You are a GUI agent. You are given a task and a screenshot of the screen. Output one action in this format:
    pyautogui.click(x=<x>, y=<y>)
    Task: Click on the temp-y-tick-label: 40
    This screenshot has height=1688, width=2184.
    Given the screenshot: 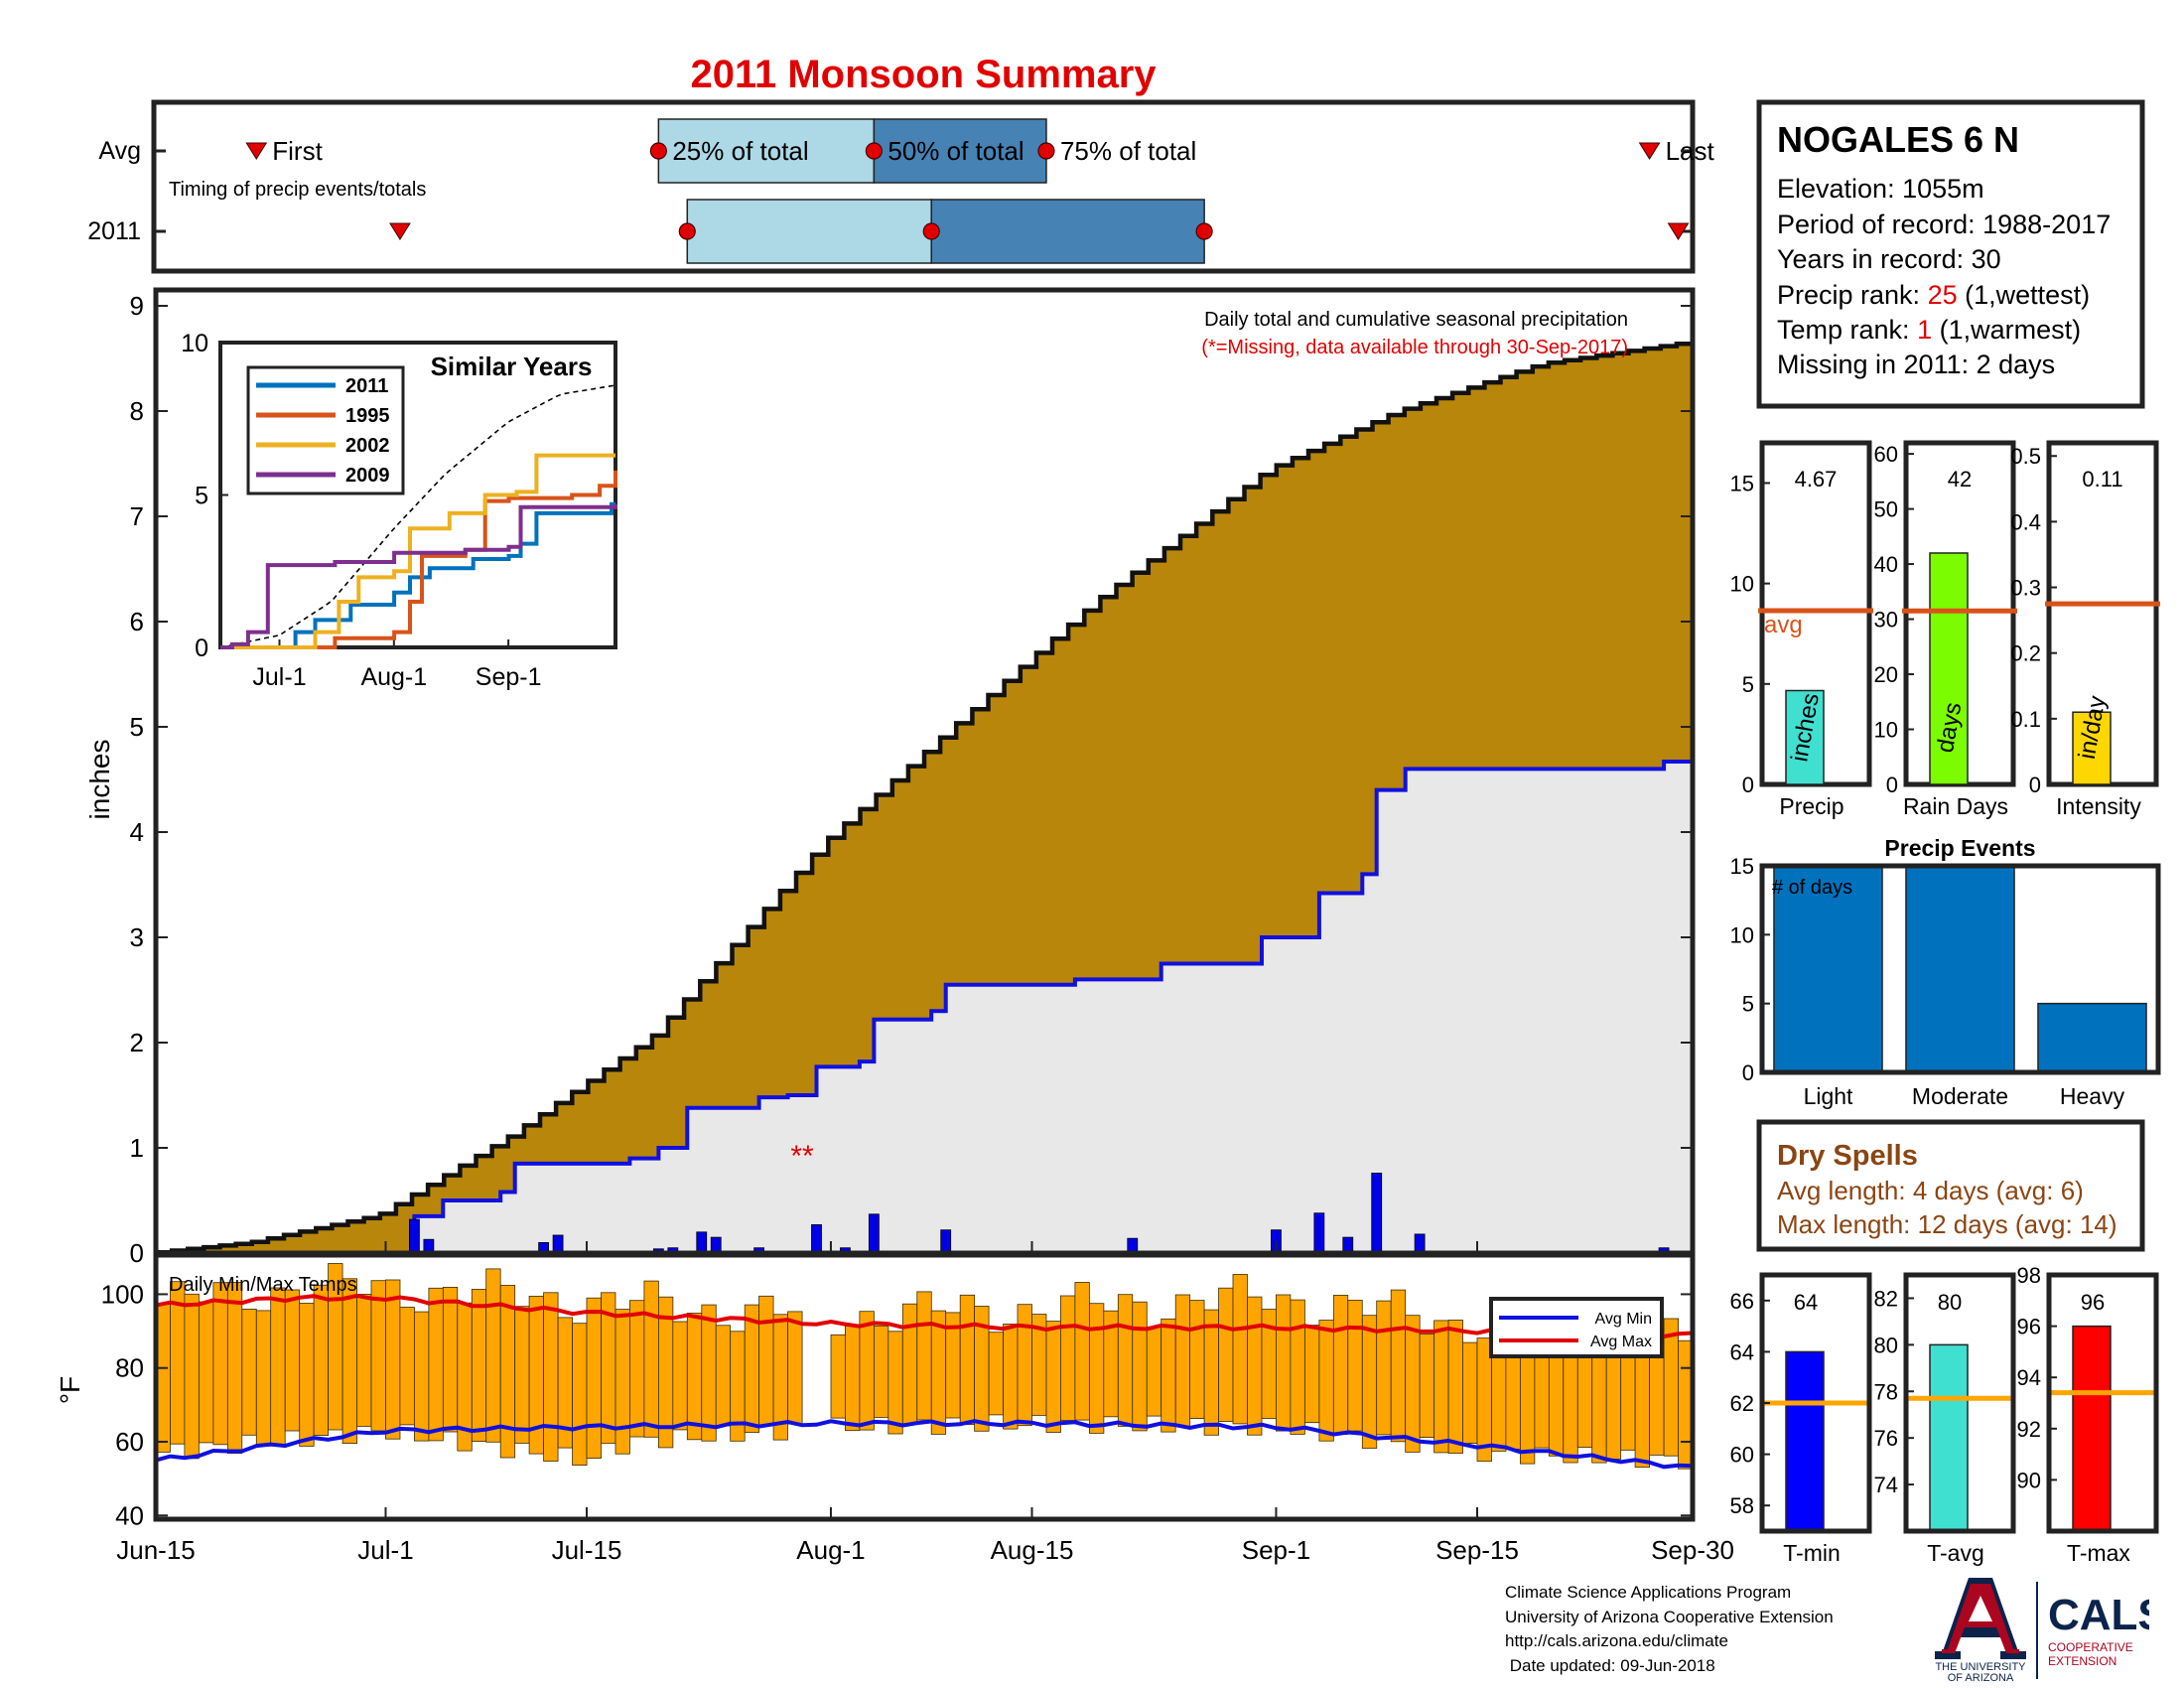 What is the action you would take?
    pyautogui.click(x=129, y=1515)
    